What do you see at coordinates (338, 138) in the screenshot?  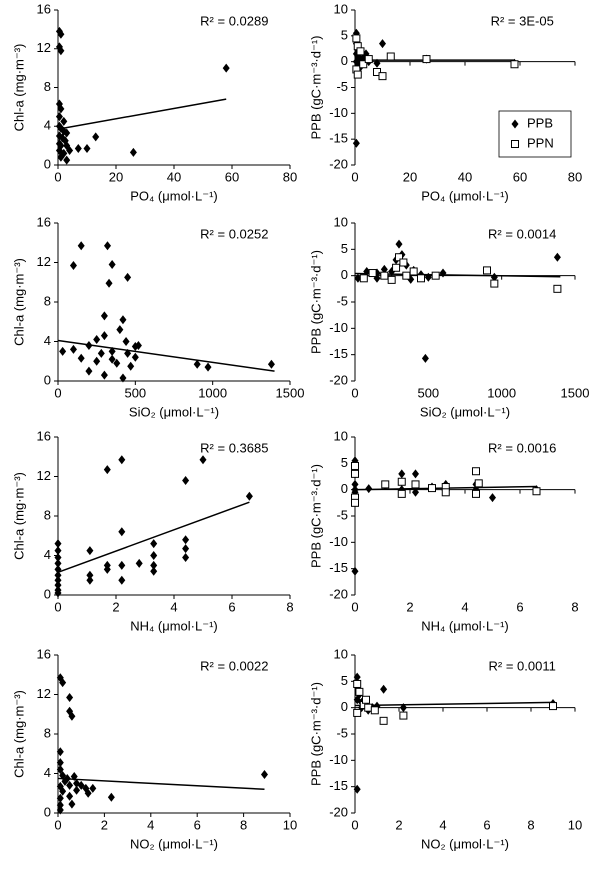 I see `y-tick-label: -15` at bounding box center [338, 138].